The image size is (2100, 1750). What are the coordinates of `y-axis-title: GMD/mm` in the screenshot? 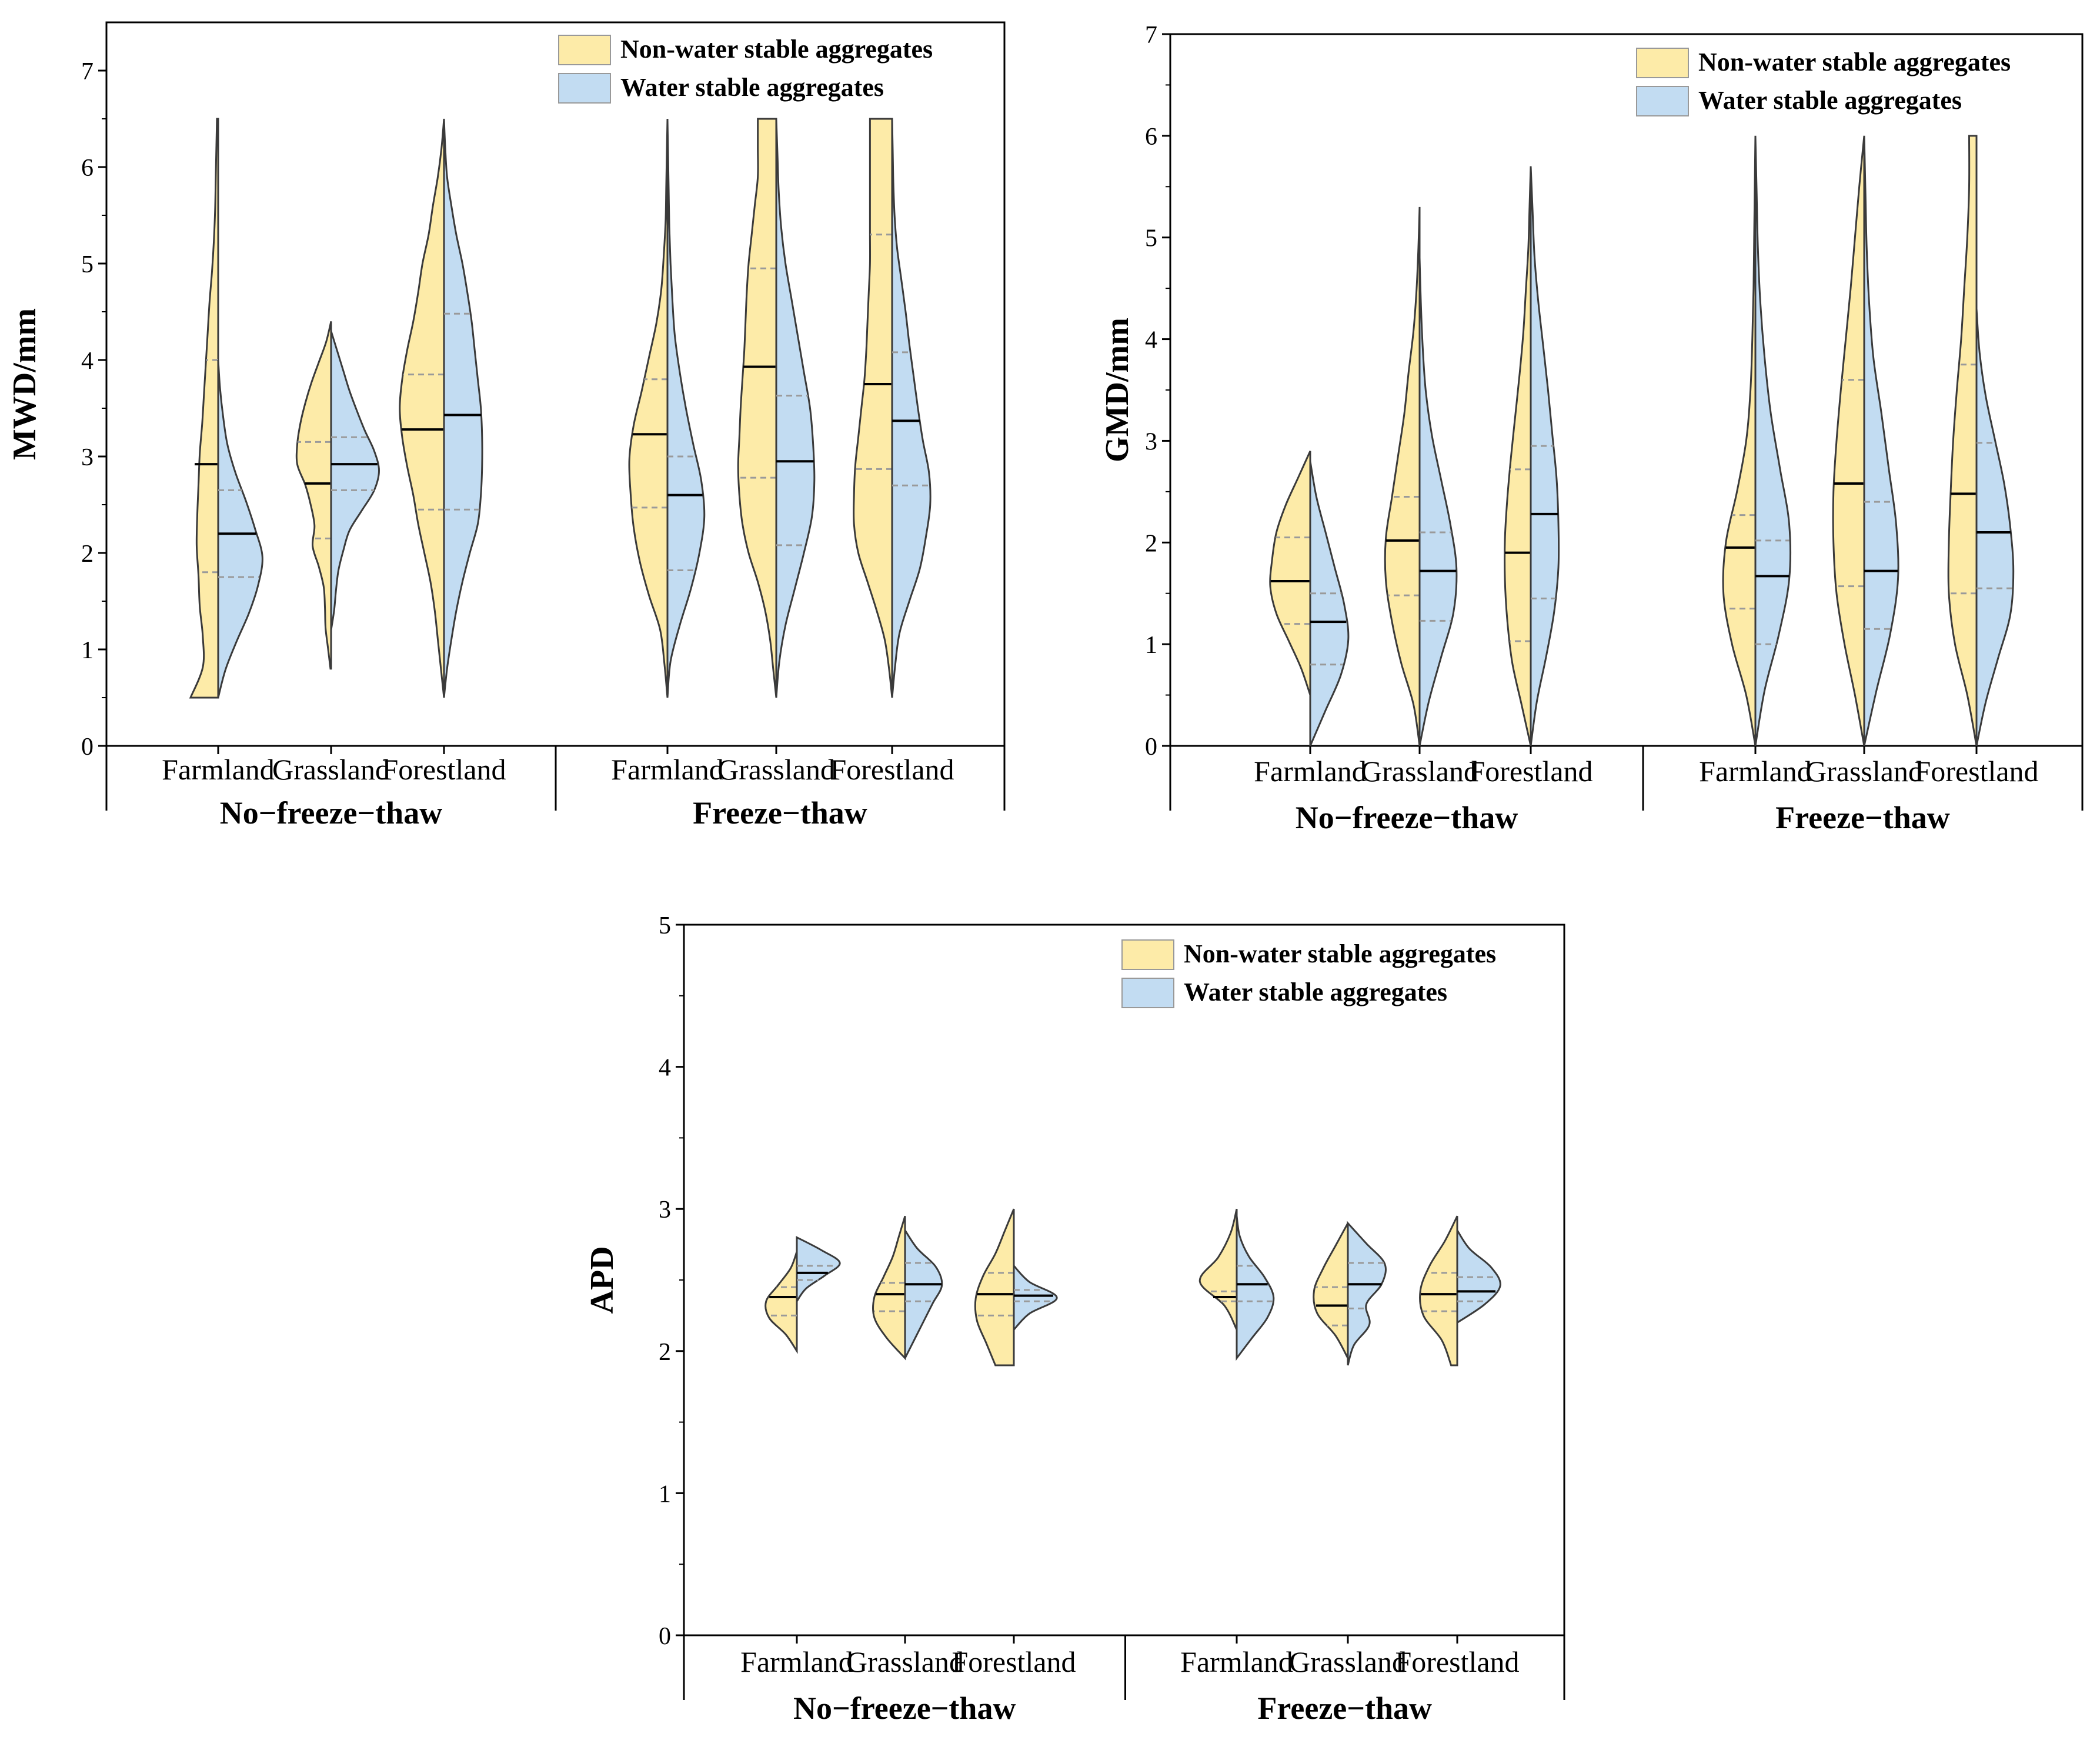 It's located at (1117, 390).